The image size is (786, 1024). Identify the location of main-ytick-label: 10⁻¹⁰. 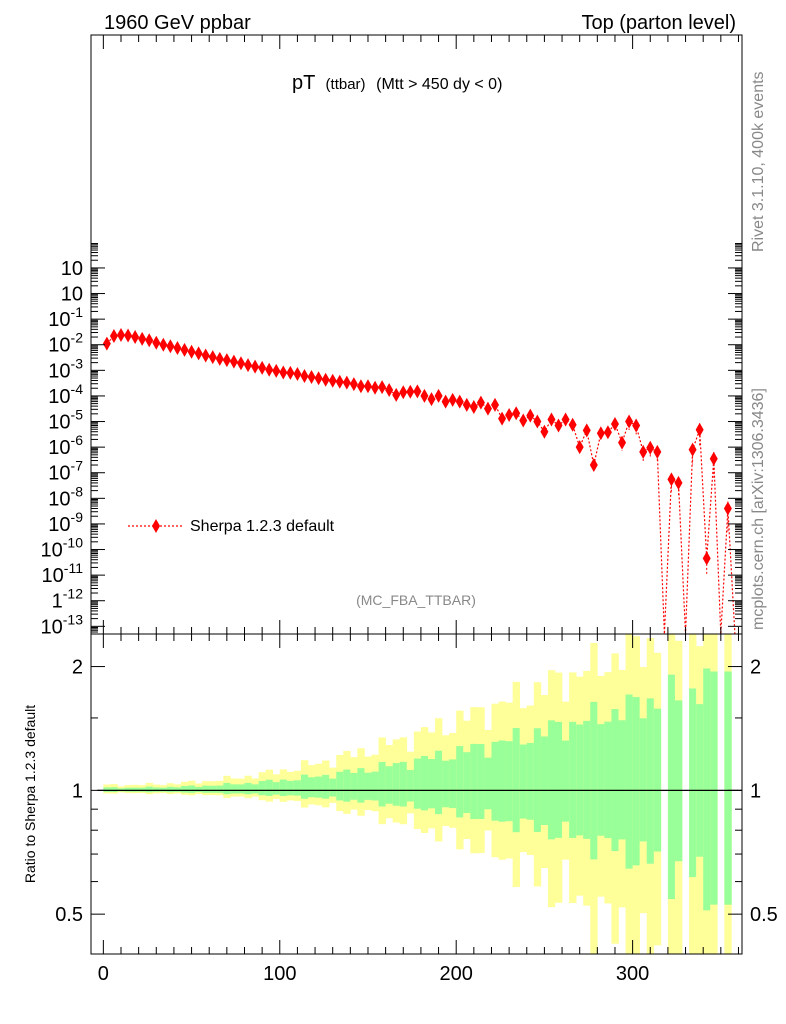
(62, 548).